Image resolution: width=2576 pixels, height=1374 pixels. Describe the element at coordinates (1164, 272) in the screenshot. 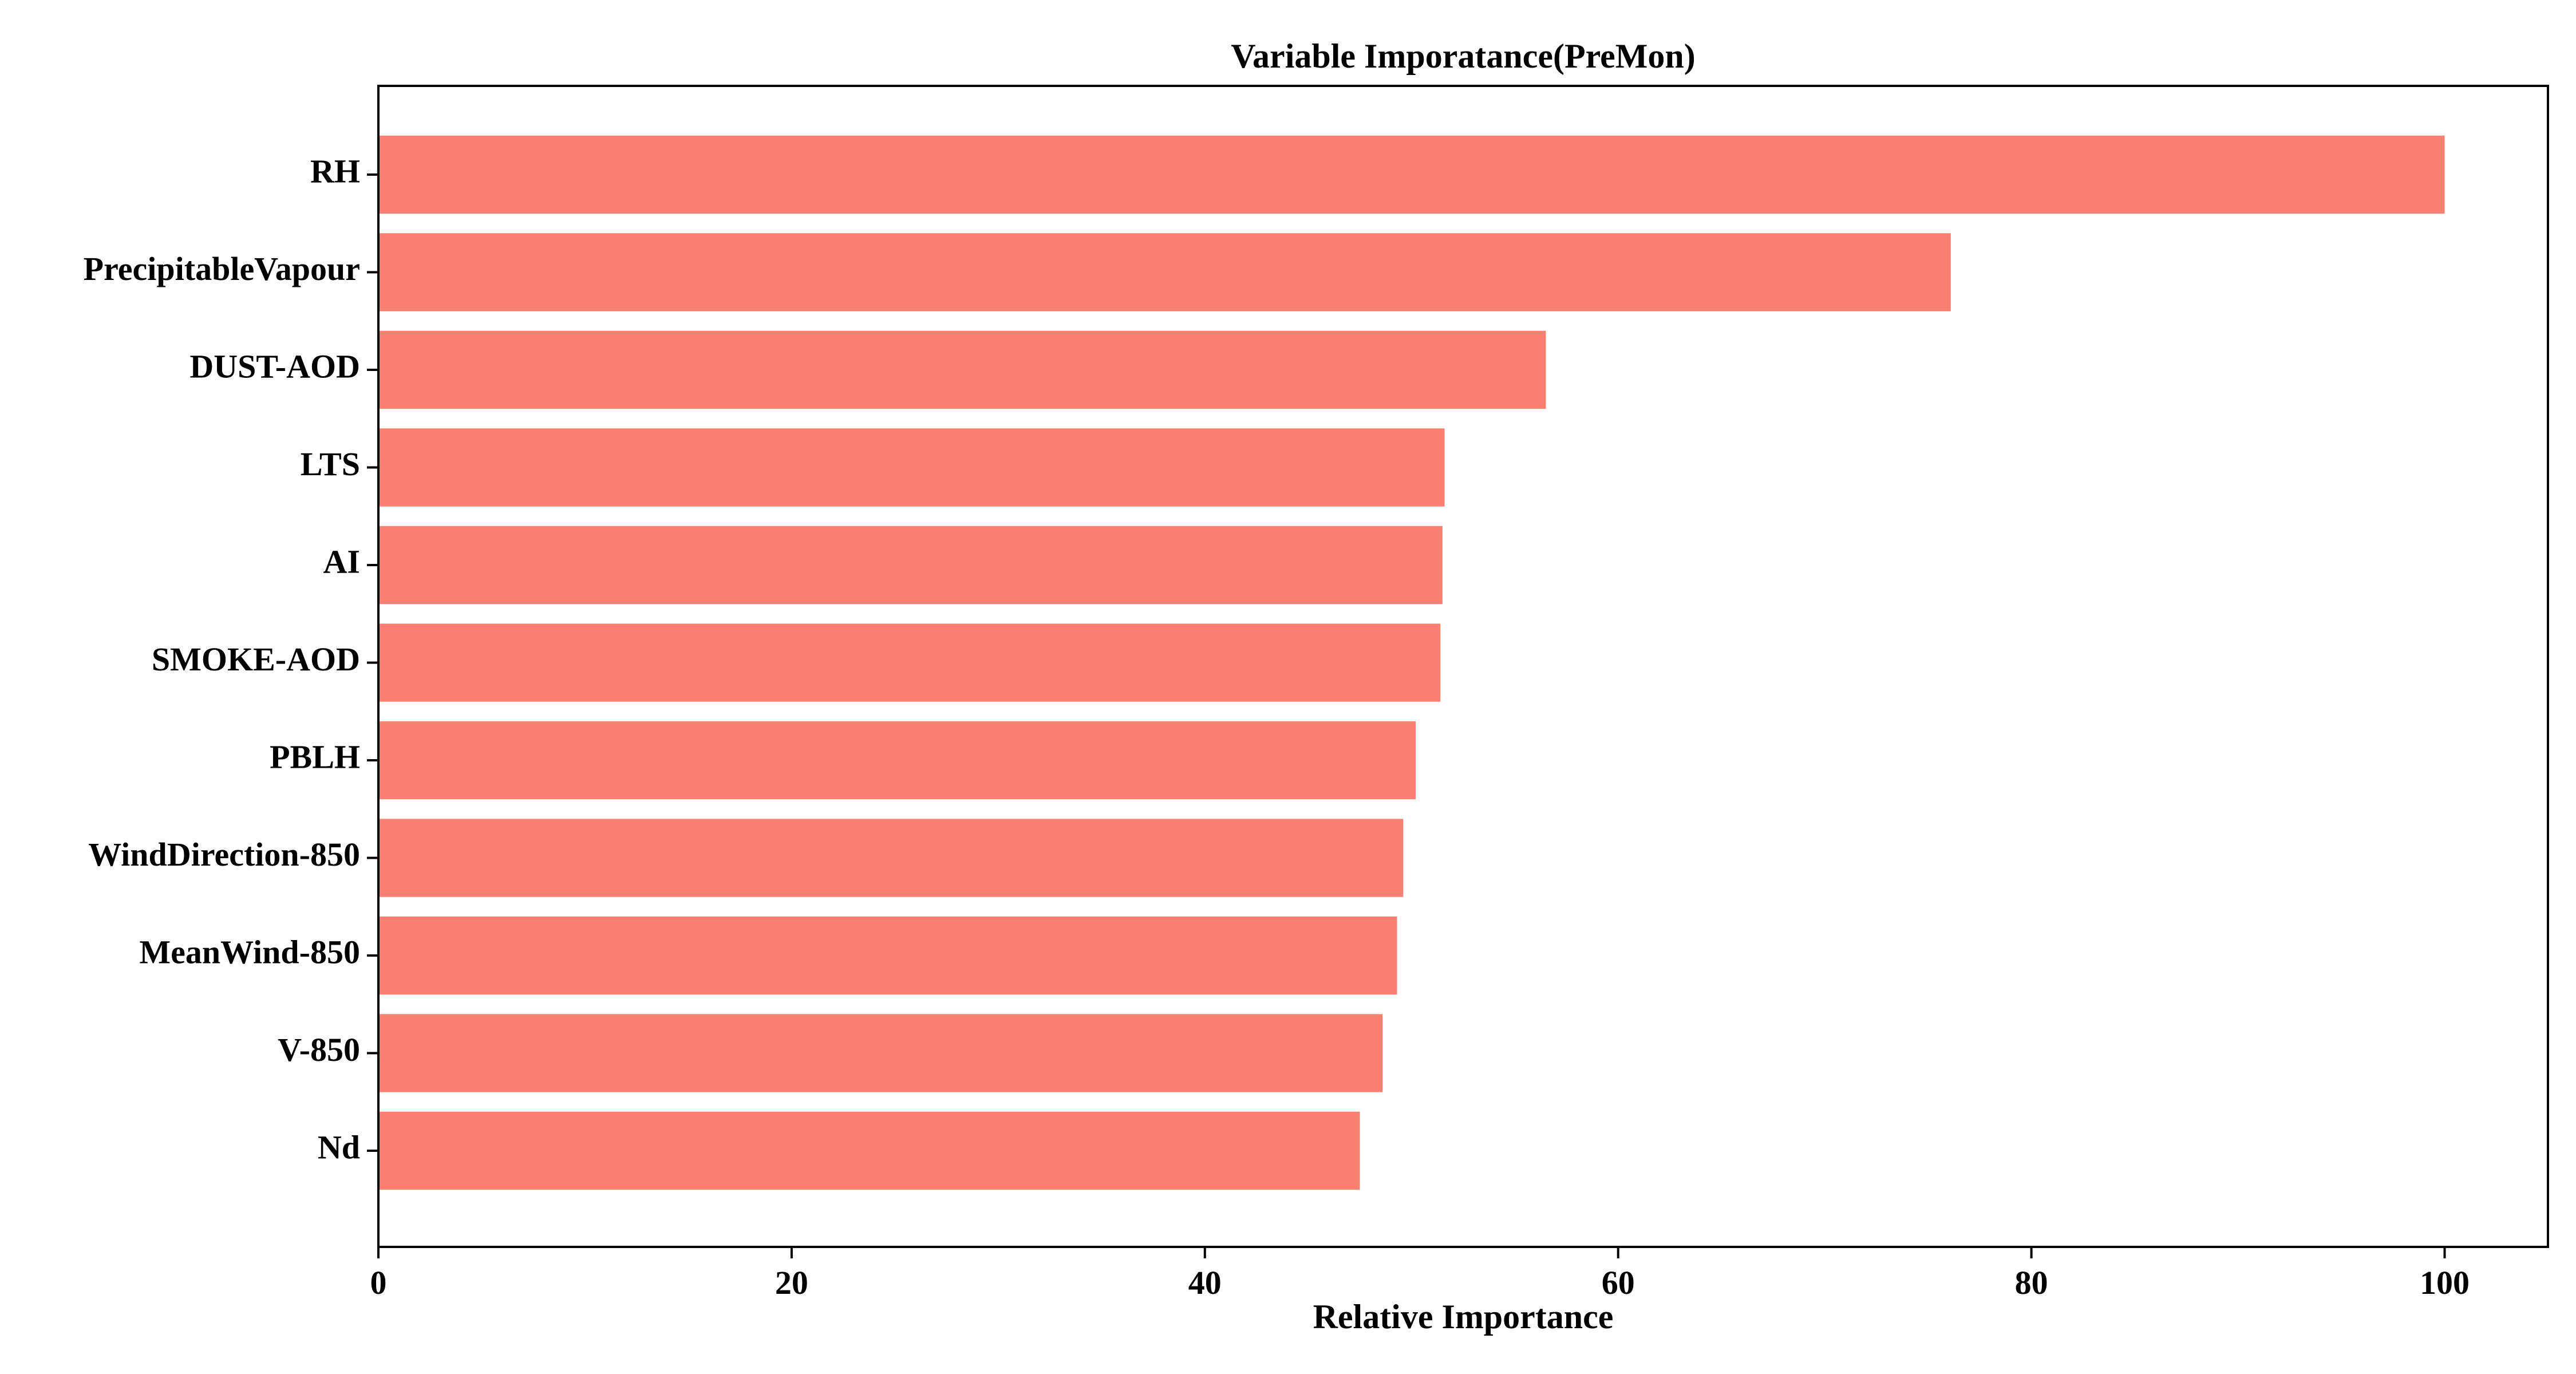

I see `bar-precipitablevapour` at that location.